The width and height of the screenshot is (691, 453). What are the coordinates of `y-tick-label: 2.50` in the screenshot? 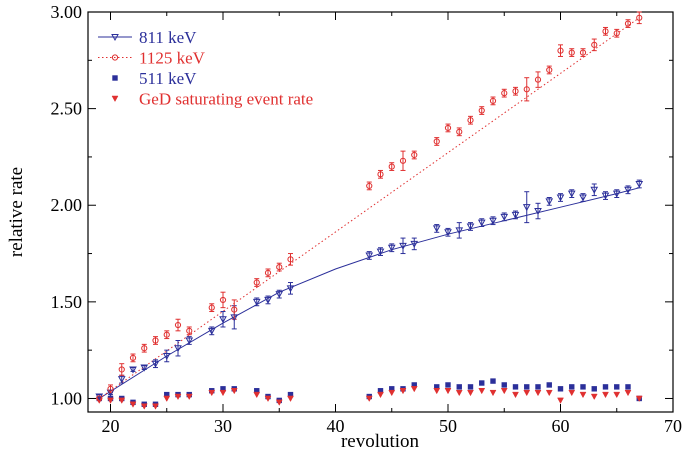 It's located at (67, 109).